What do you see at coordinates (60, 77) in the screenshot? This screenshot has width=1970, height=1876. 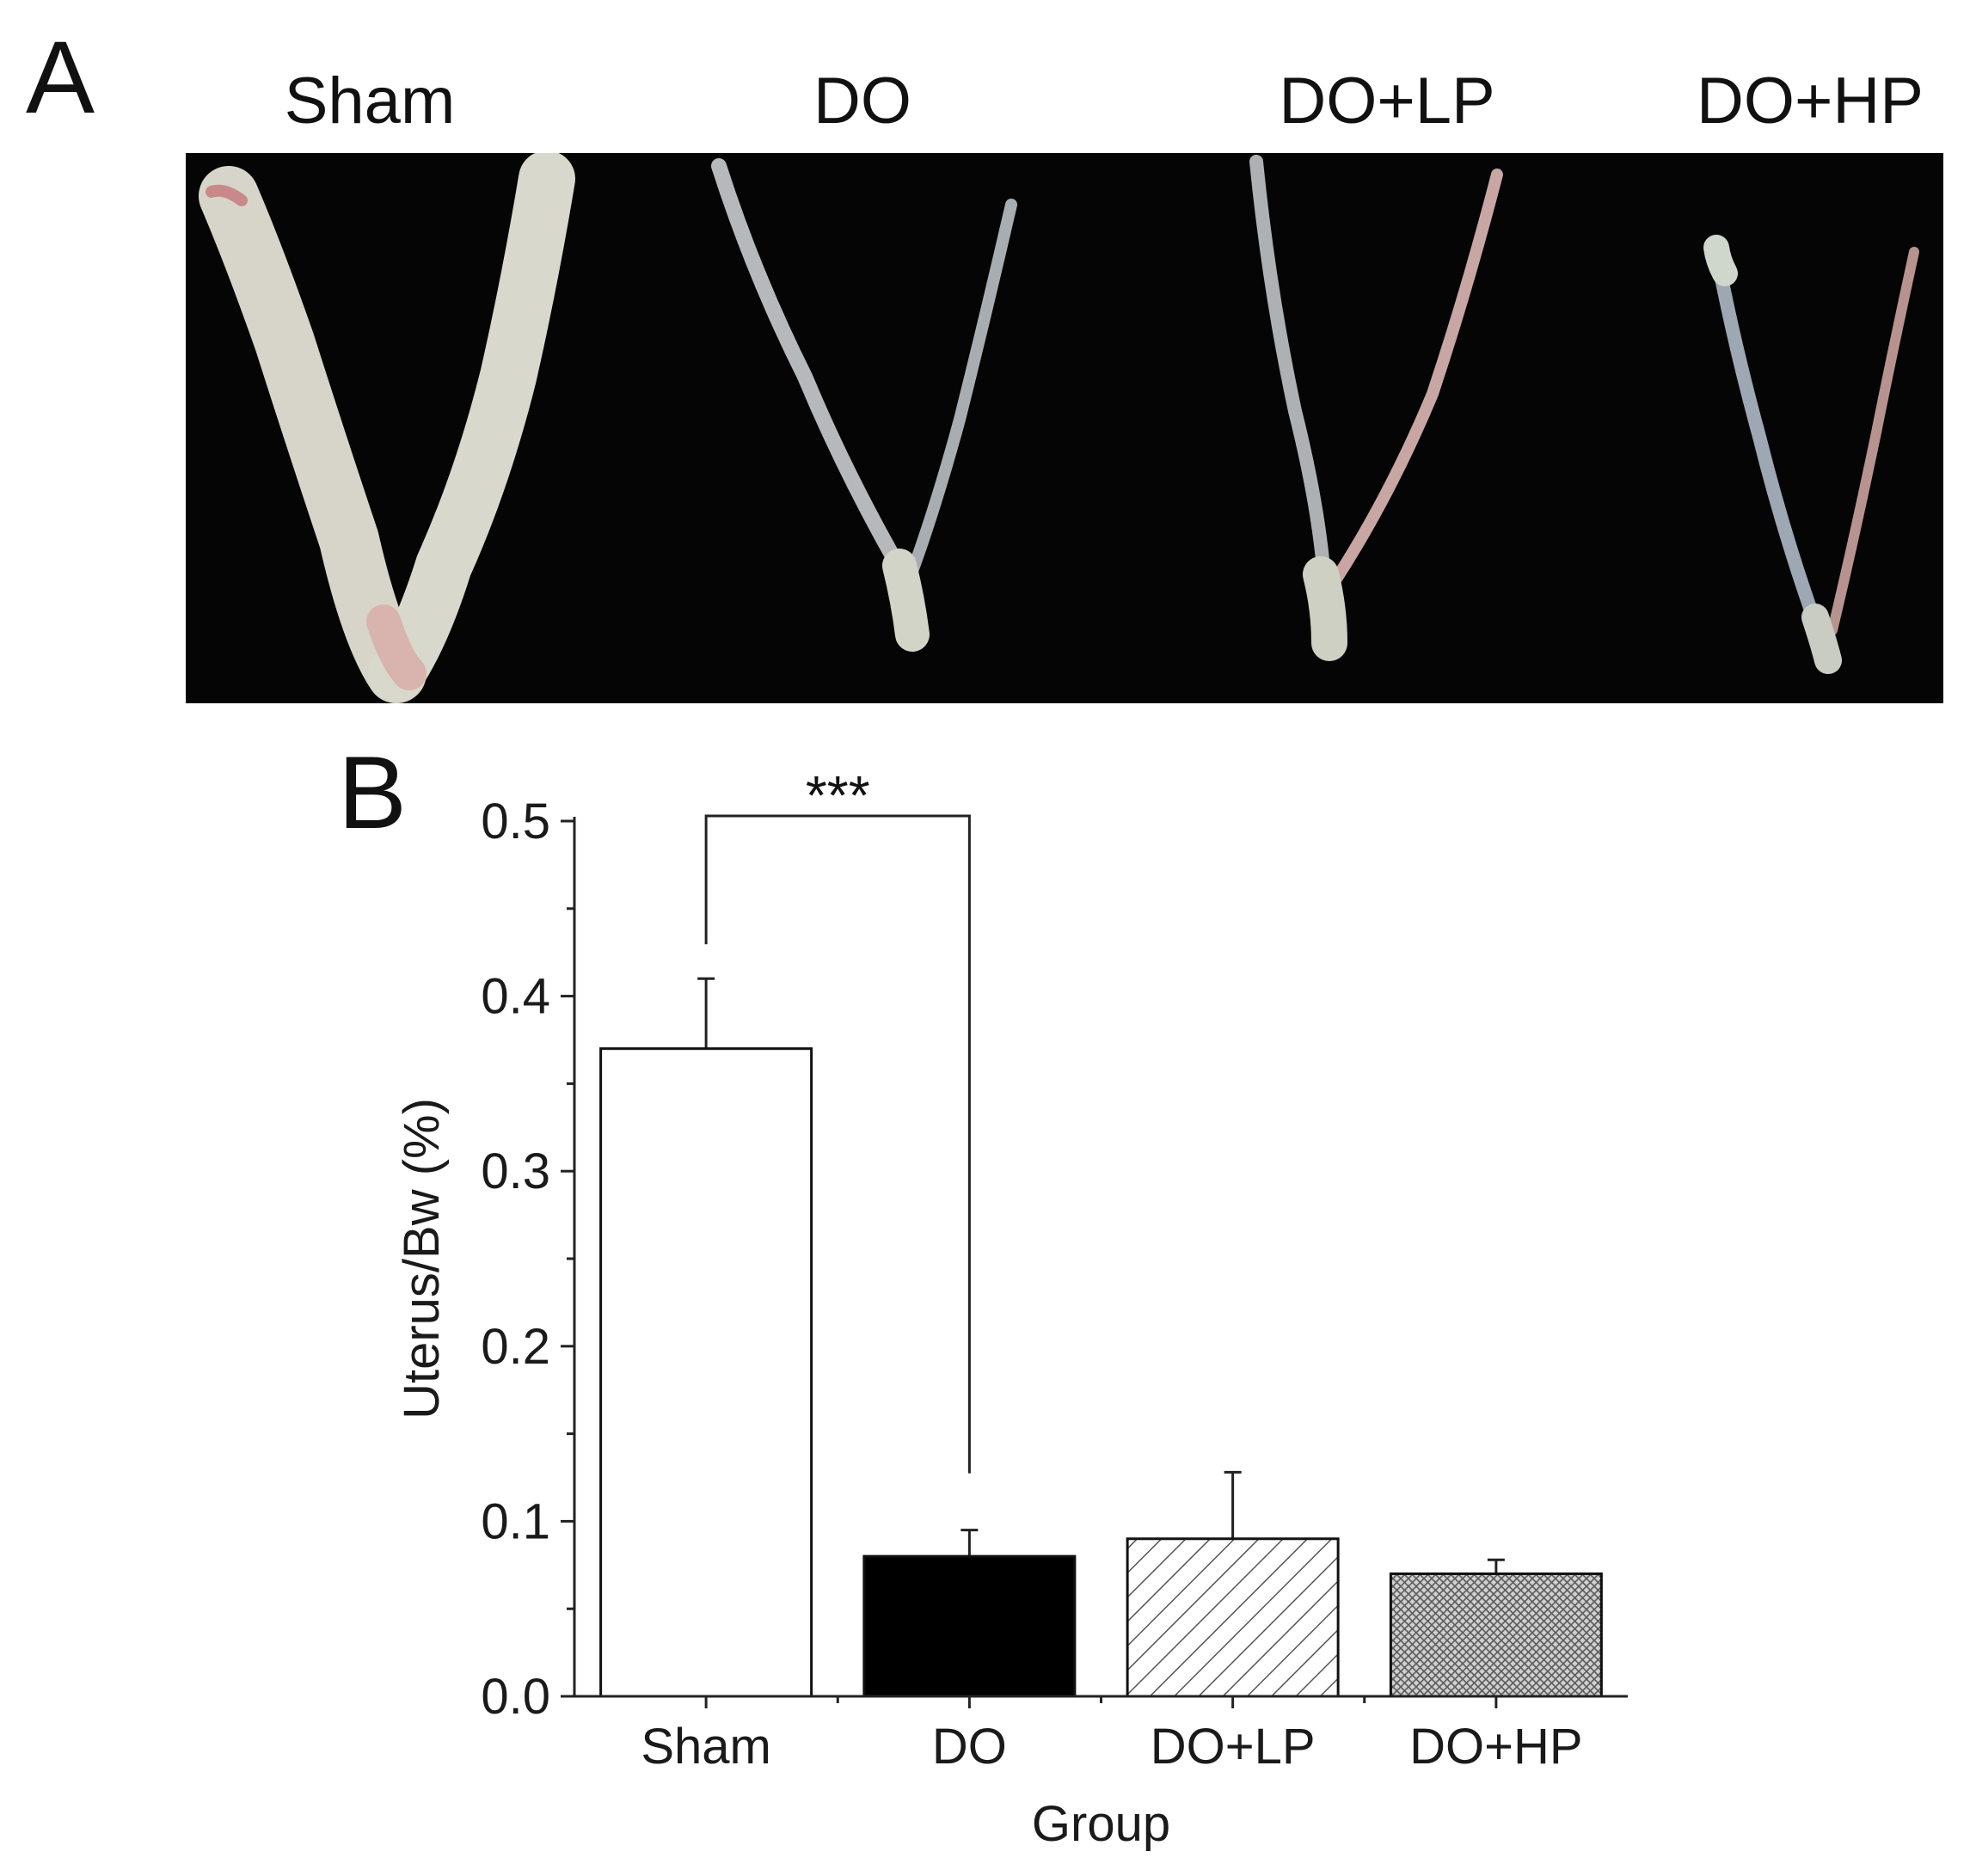 I see `panel-a-label: A` at bounding box center [60, 77].